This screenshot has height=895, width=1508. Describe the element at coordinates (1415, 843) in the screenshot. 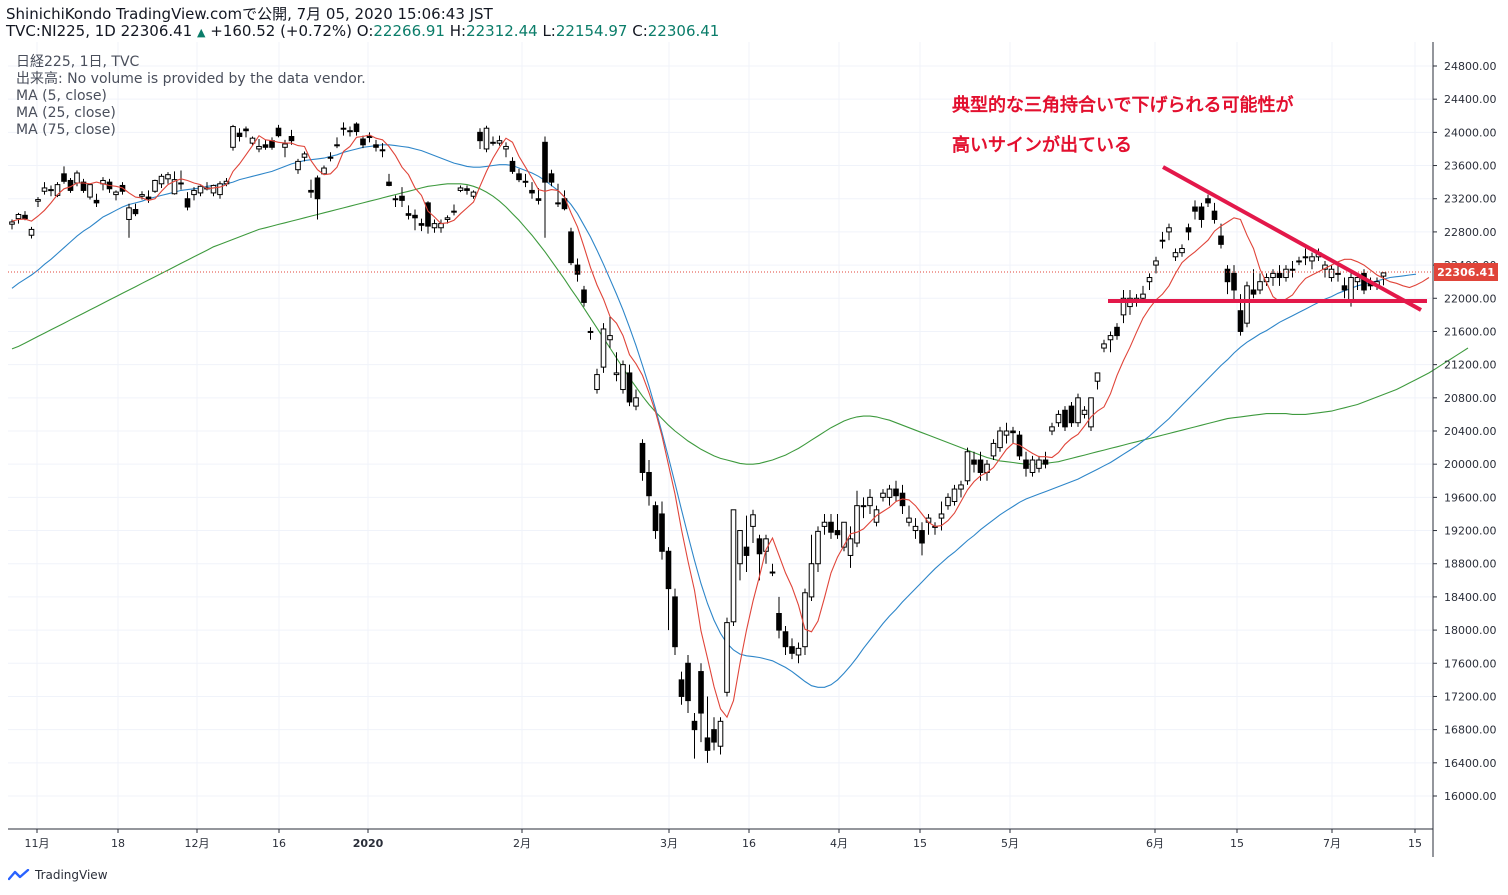

I see `time-tick-label: 15` at that location.